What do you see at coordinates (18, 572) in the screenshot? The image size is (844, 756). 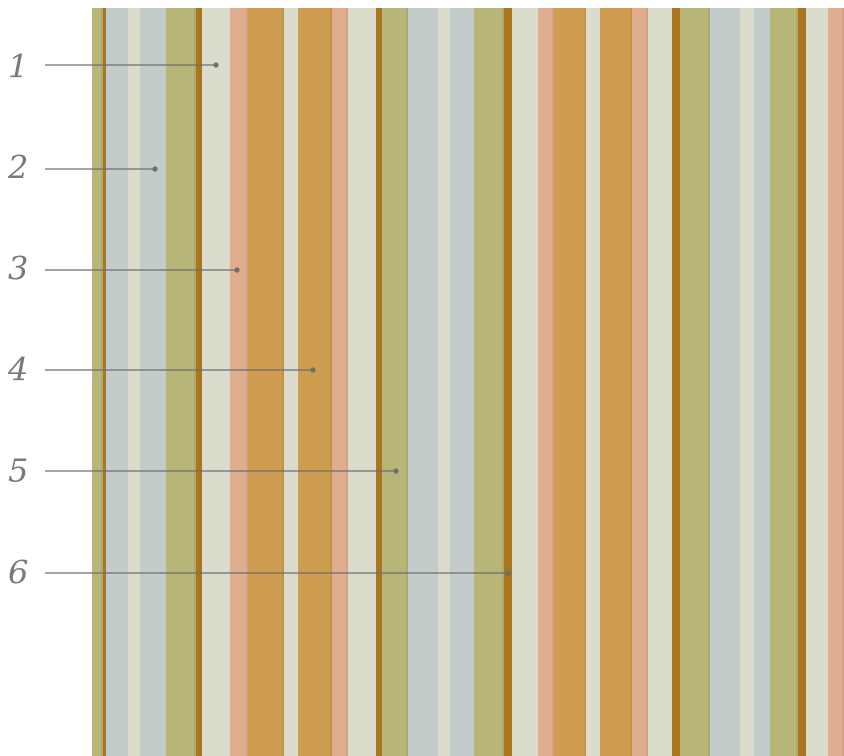 I see `callout-number-6: 6` at bounding box center [18, 572].